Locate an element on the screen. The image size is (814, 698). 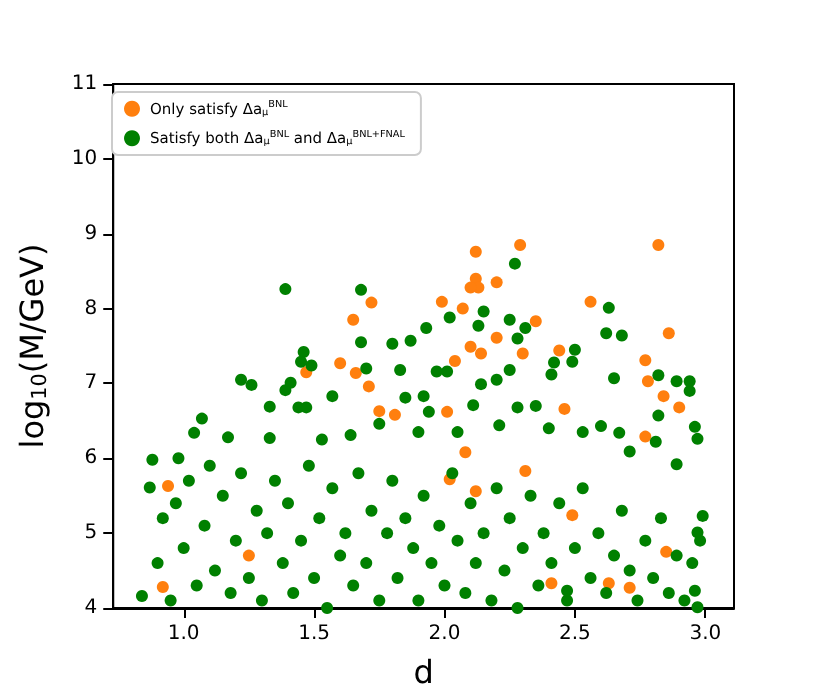
y-axis-title: log10(M/GeV) is located at coordinates (32, 346).